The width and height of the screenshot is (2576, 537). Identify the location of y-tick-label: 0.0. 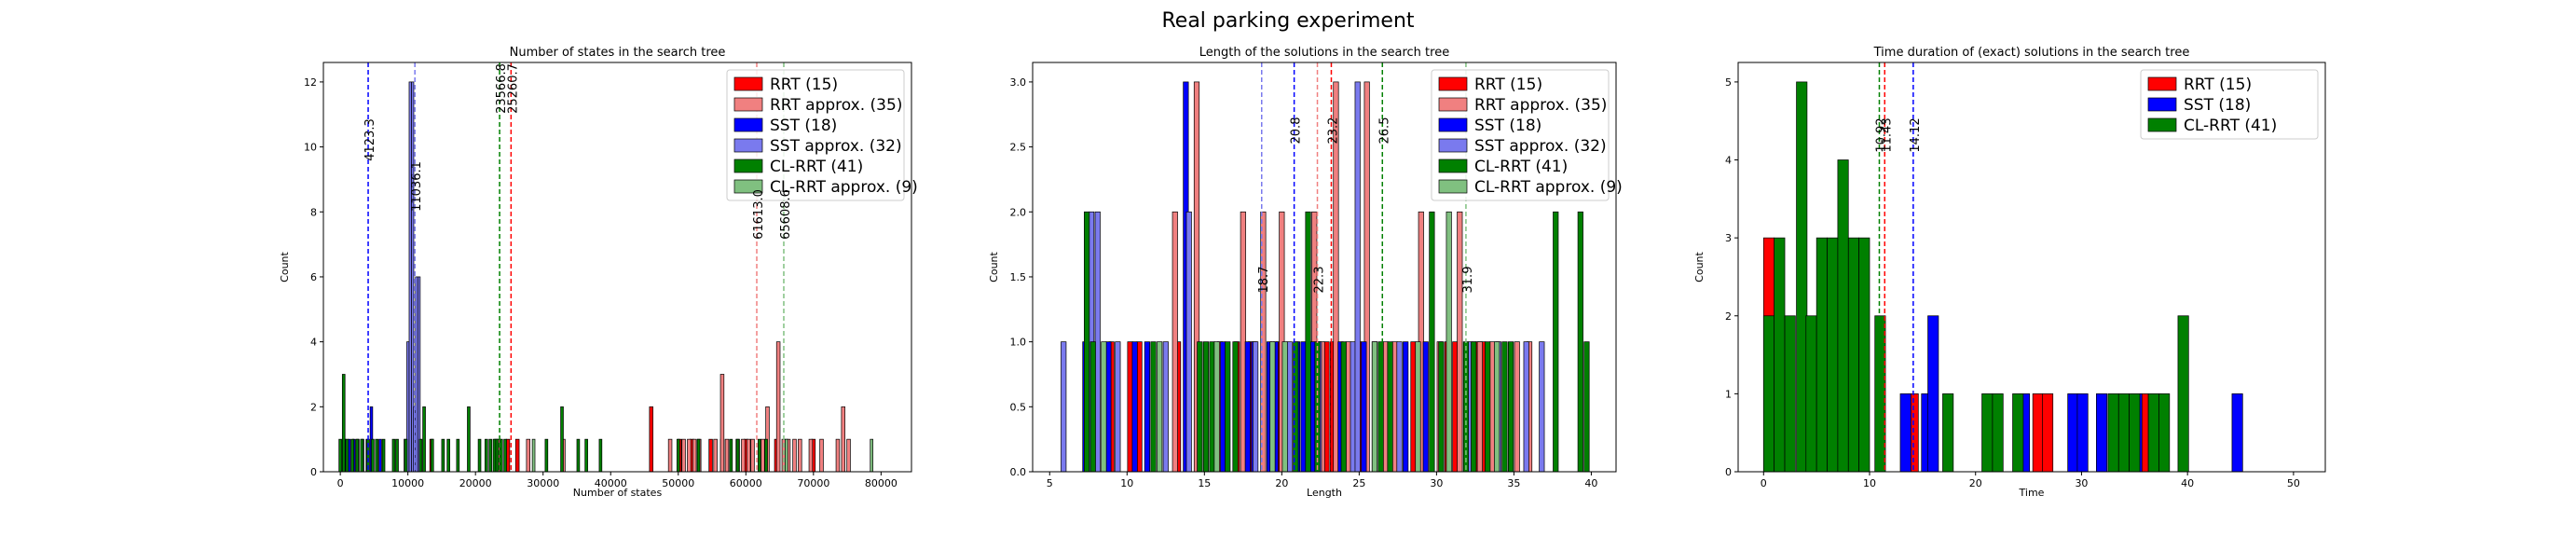
(1018, 472).